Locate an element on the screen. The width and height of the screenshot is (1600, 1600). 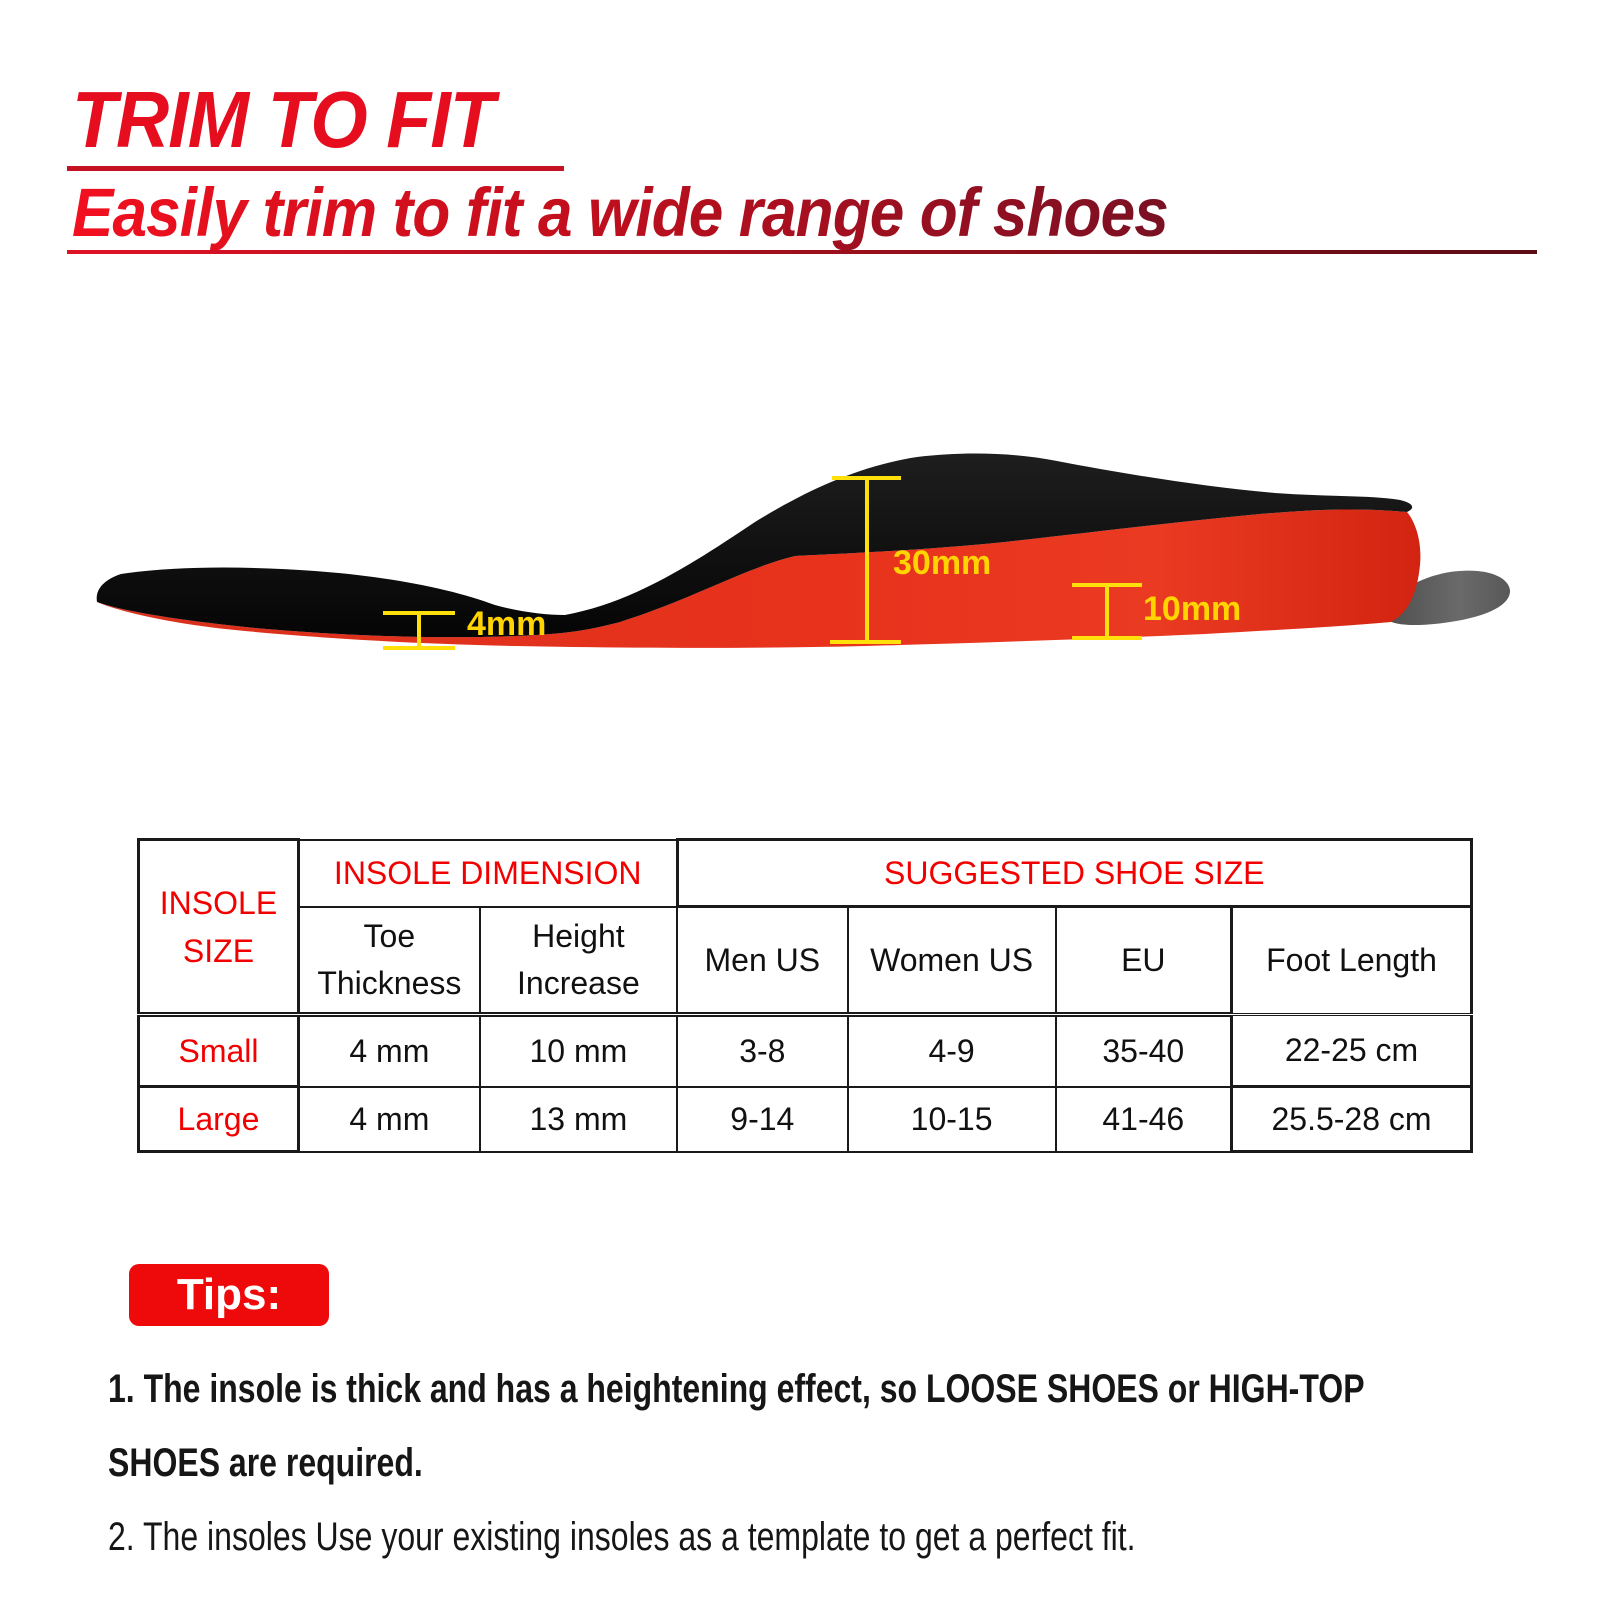
insole-top-layer is located at coordinates (754, 545).